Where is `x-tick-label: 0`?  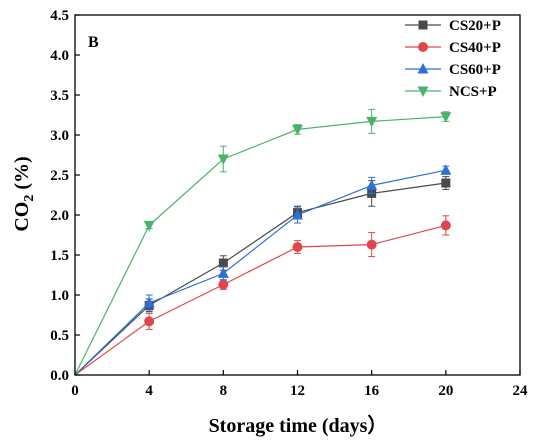
x-tick-label: 0 is located at coordinates (75, 391).